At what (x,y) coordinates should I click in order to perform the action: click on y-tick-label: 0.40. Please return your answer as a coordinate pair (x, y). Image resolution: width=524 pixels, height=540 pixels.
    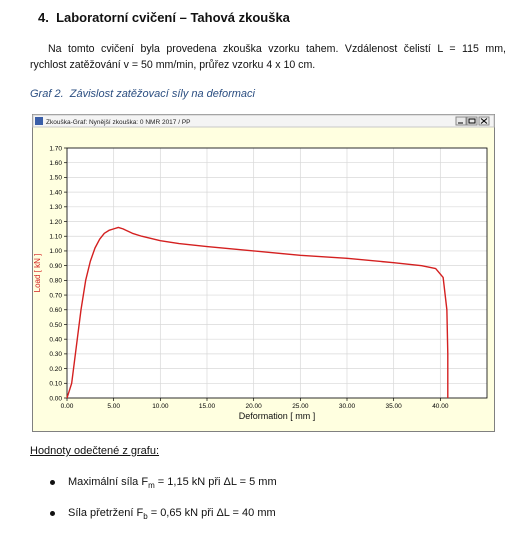
    Looking at the image, I should click on (55, 339).